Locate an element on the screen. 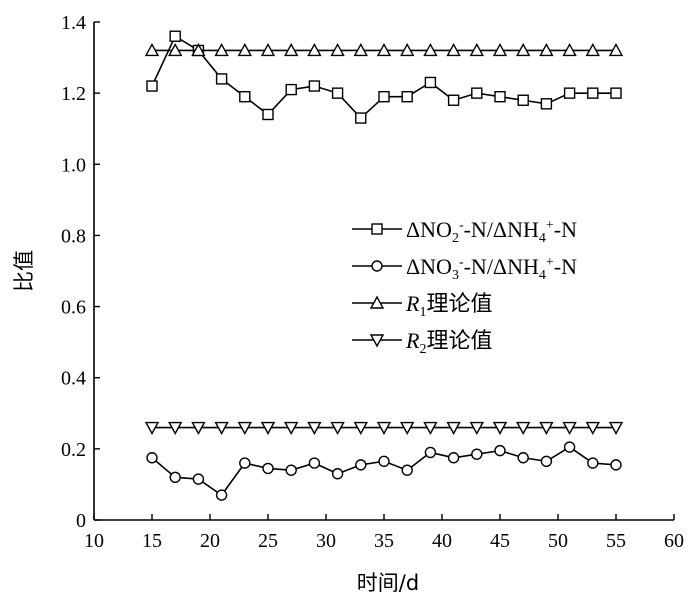 This screenshot has width=700, height=601. legend-part: ΔNO is located at coordinates (429, 266).